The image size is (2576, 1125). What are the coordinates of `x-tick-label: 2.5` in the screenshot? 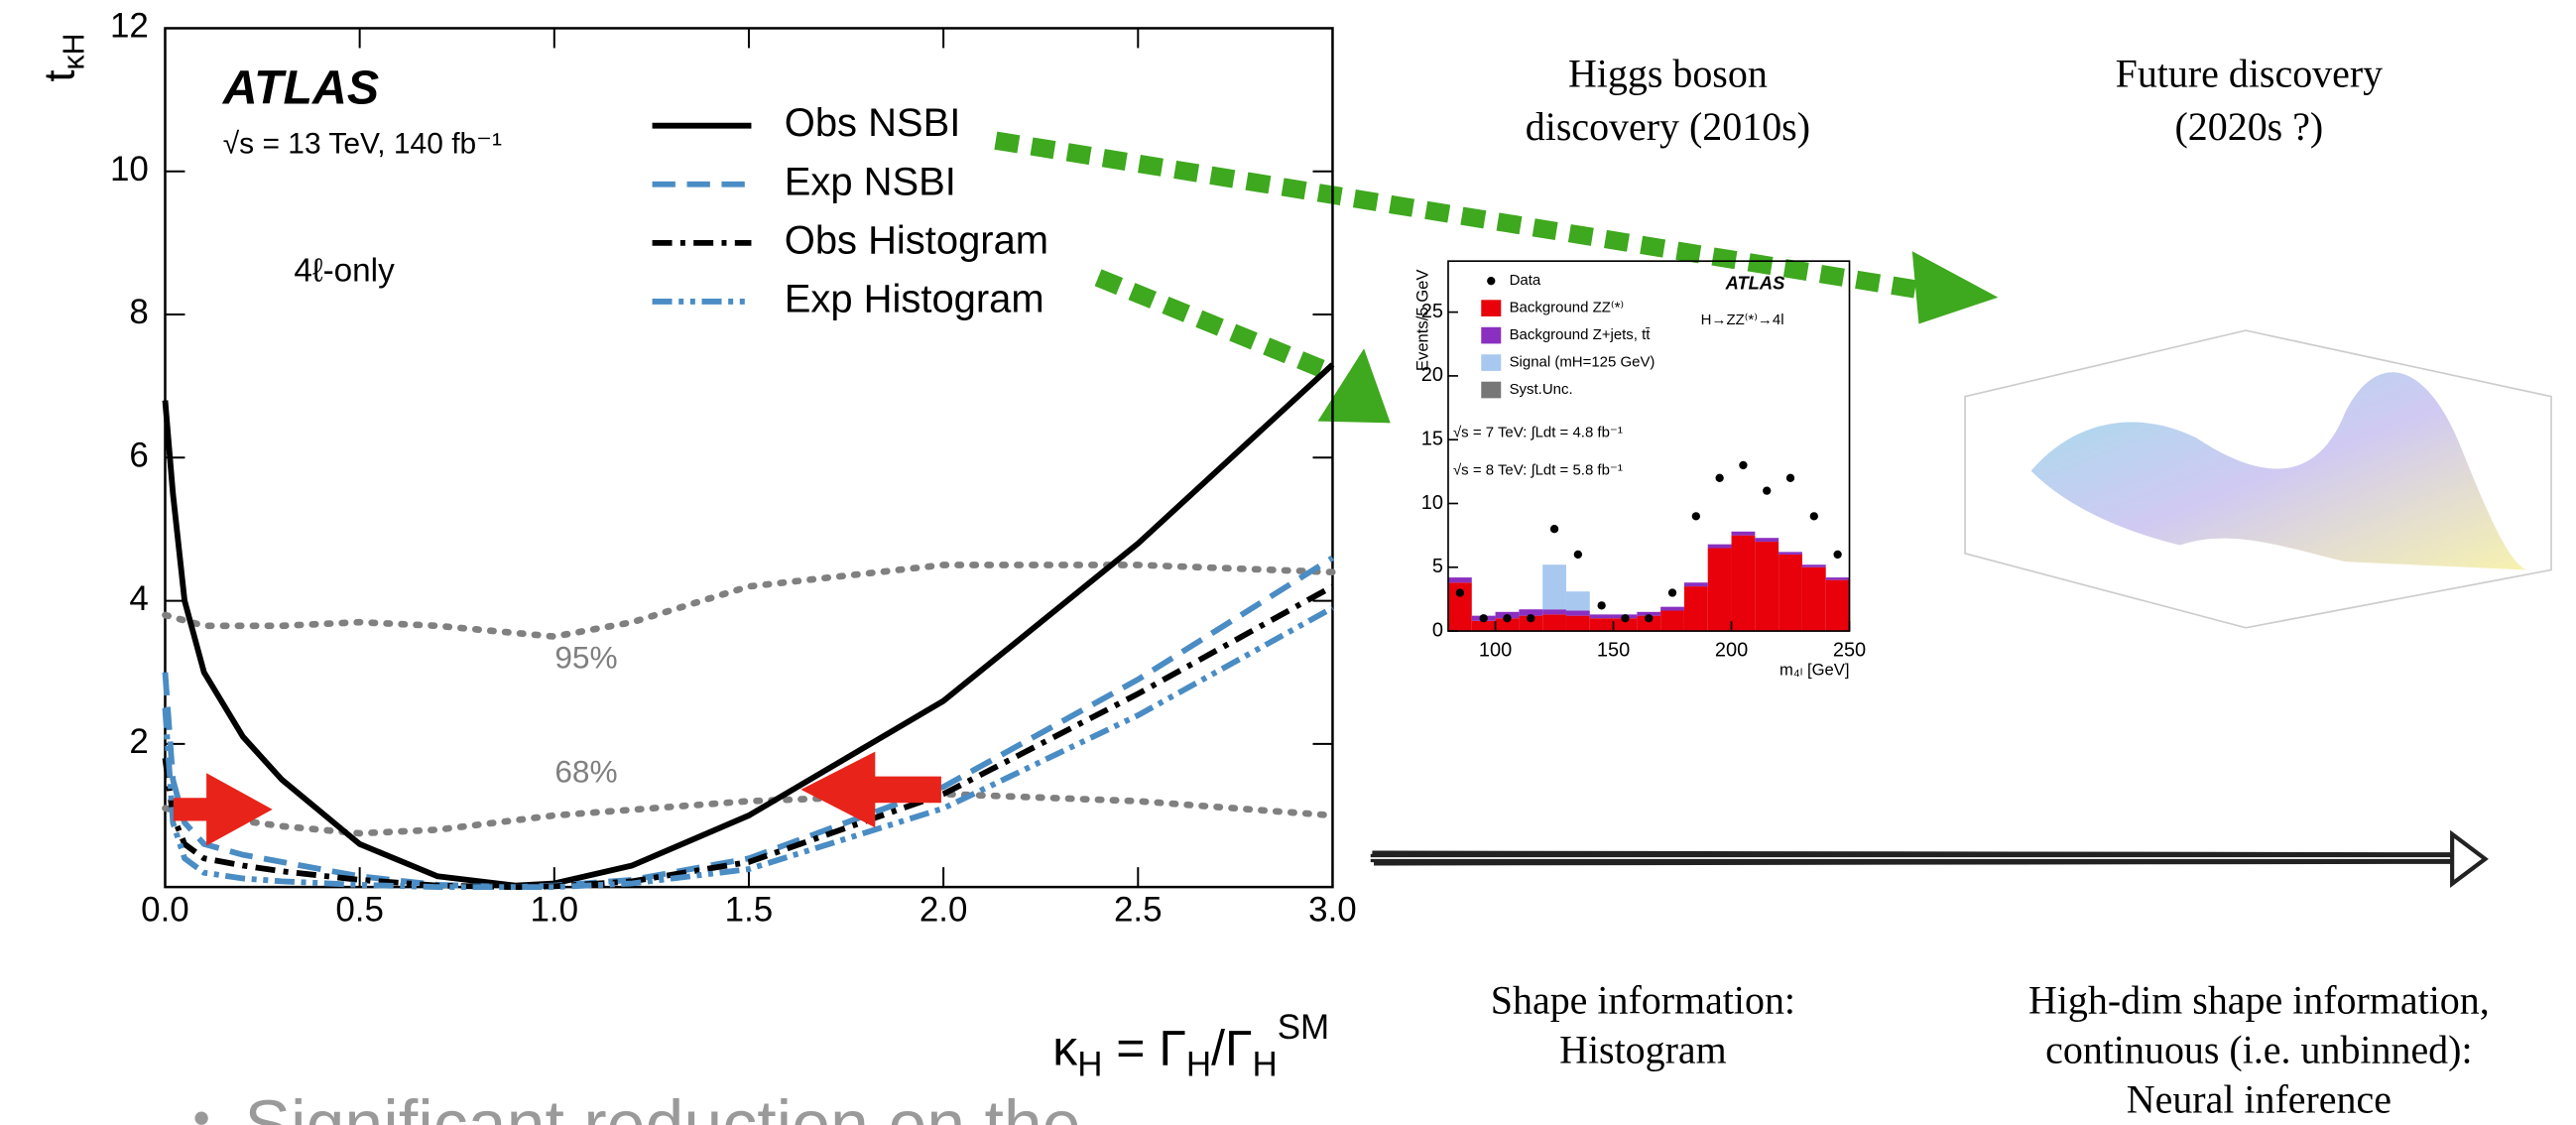 It's located at (1138, 909).